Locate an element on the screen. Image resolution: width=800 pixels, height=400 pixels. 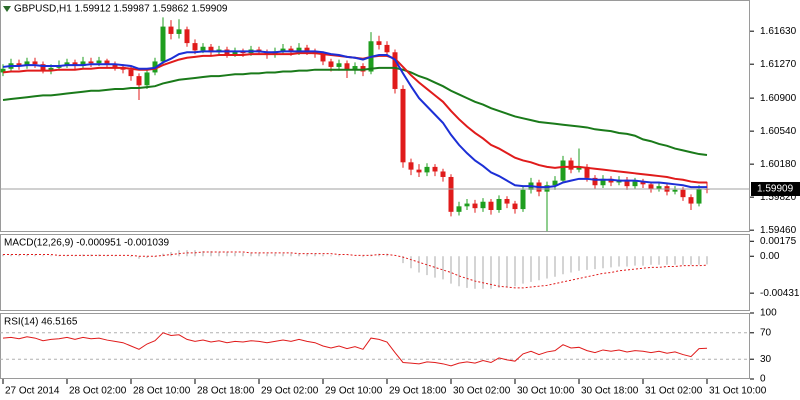
x-tick-label: 28 Oct 18:00 is located at coordinates (226, 391).